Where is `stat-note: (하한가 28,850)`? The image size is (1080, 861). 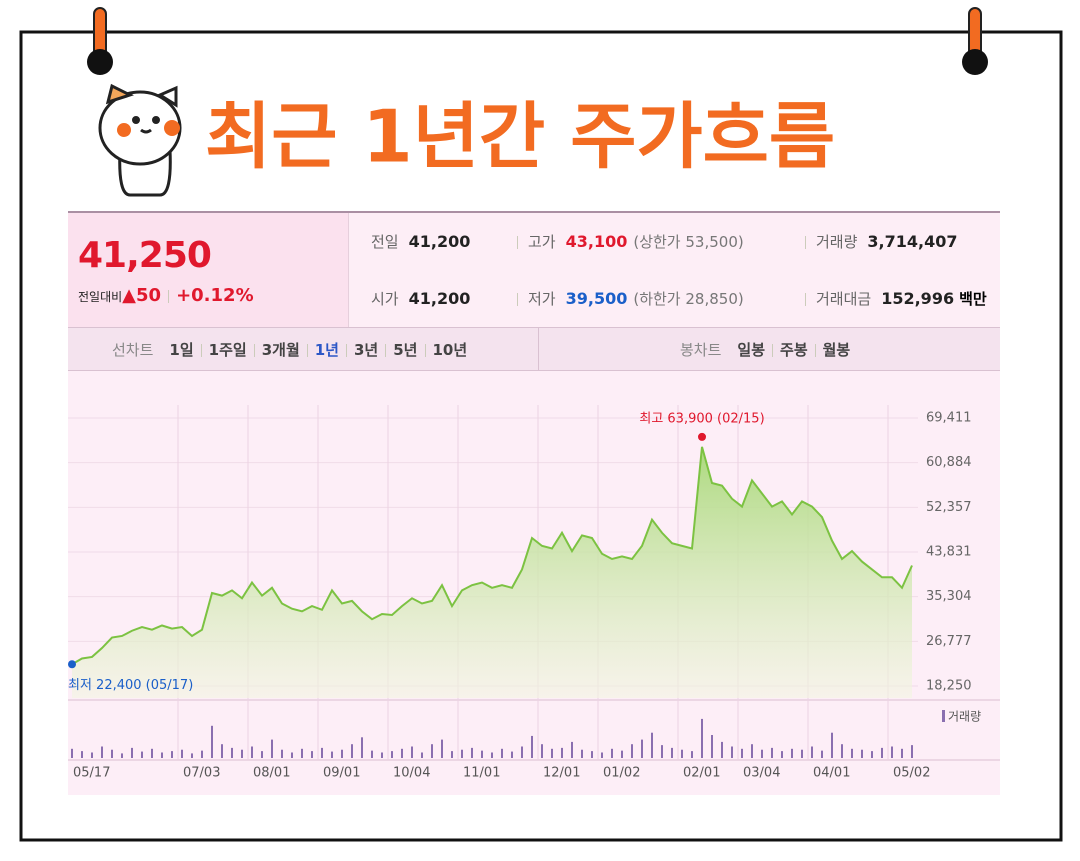 stat-note: (하한가 28,850) is located at coordinates (688, 299).